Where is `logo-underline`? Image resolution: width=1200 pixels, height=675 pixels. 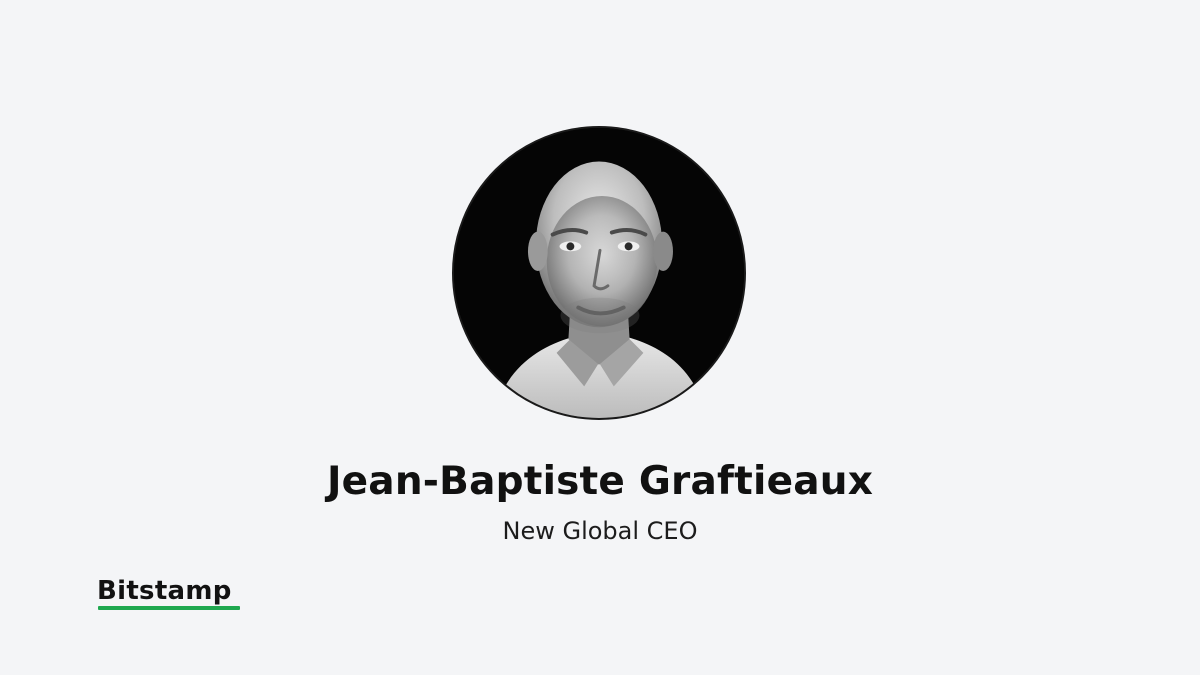
logo-underline is located at coordinates (169, 608).